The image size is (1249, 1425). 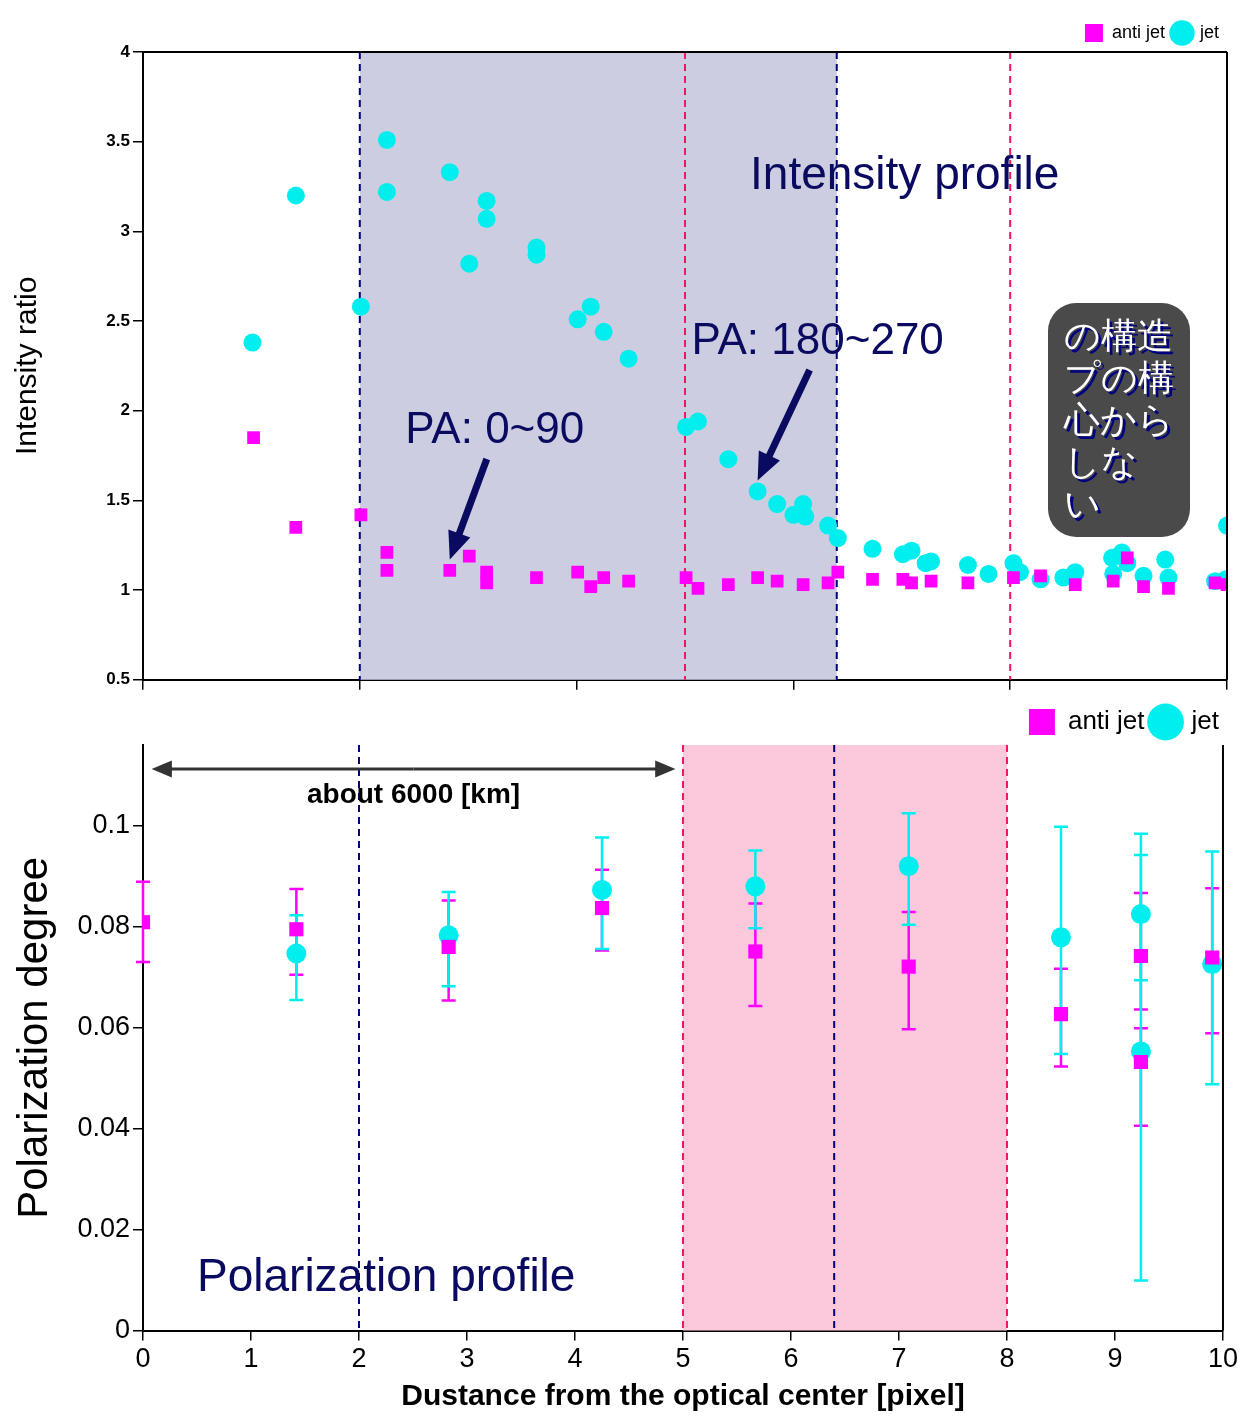 What do you see at coordinates (118, 500) in the screenshot?
I see `y-tick-label: 1.5` at bounding box center [118, 500].